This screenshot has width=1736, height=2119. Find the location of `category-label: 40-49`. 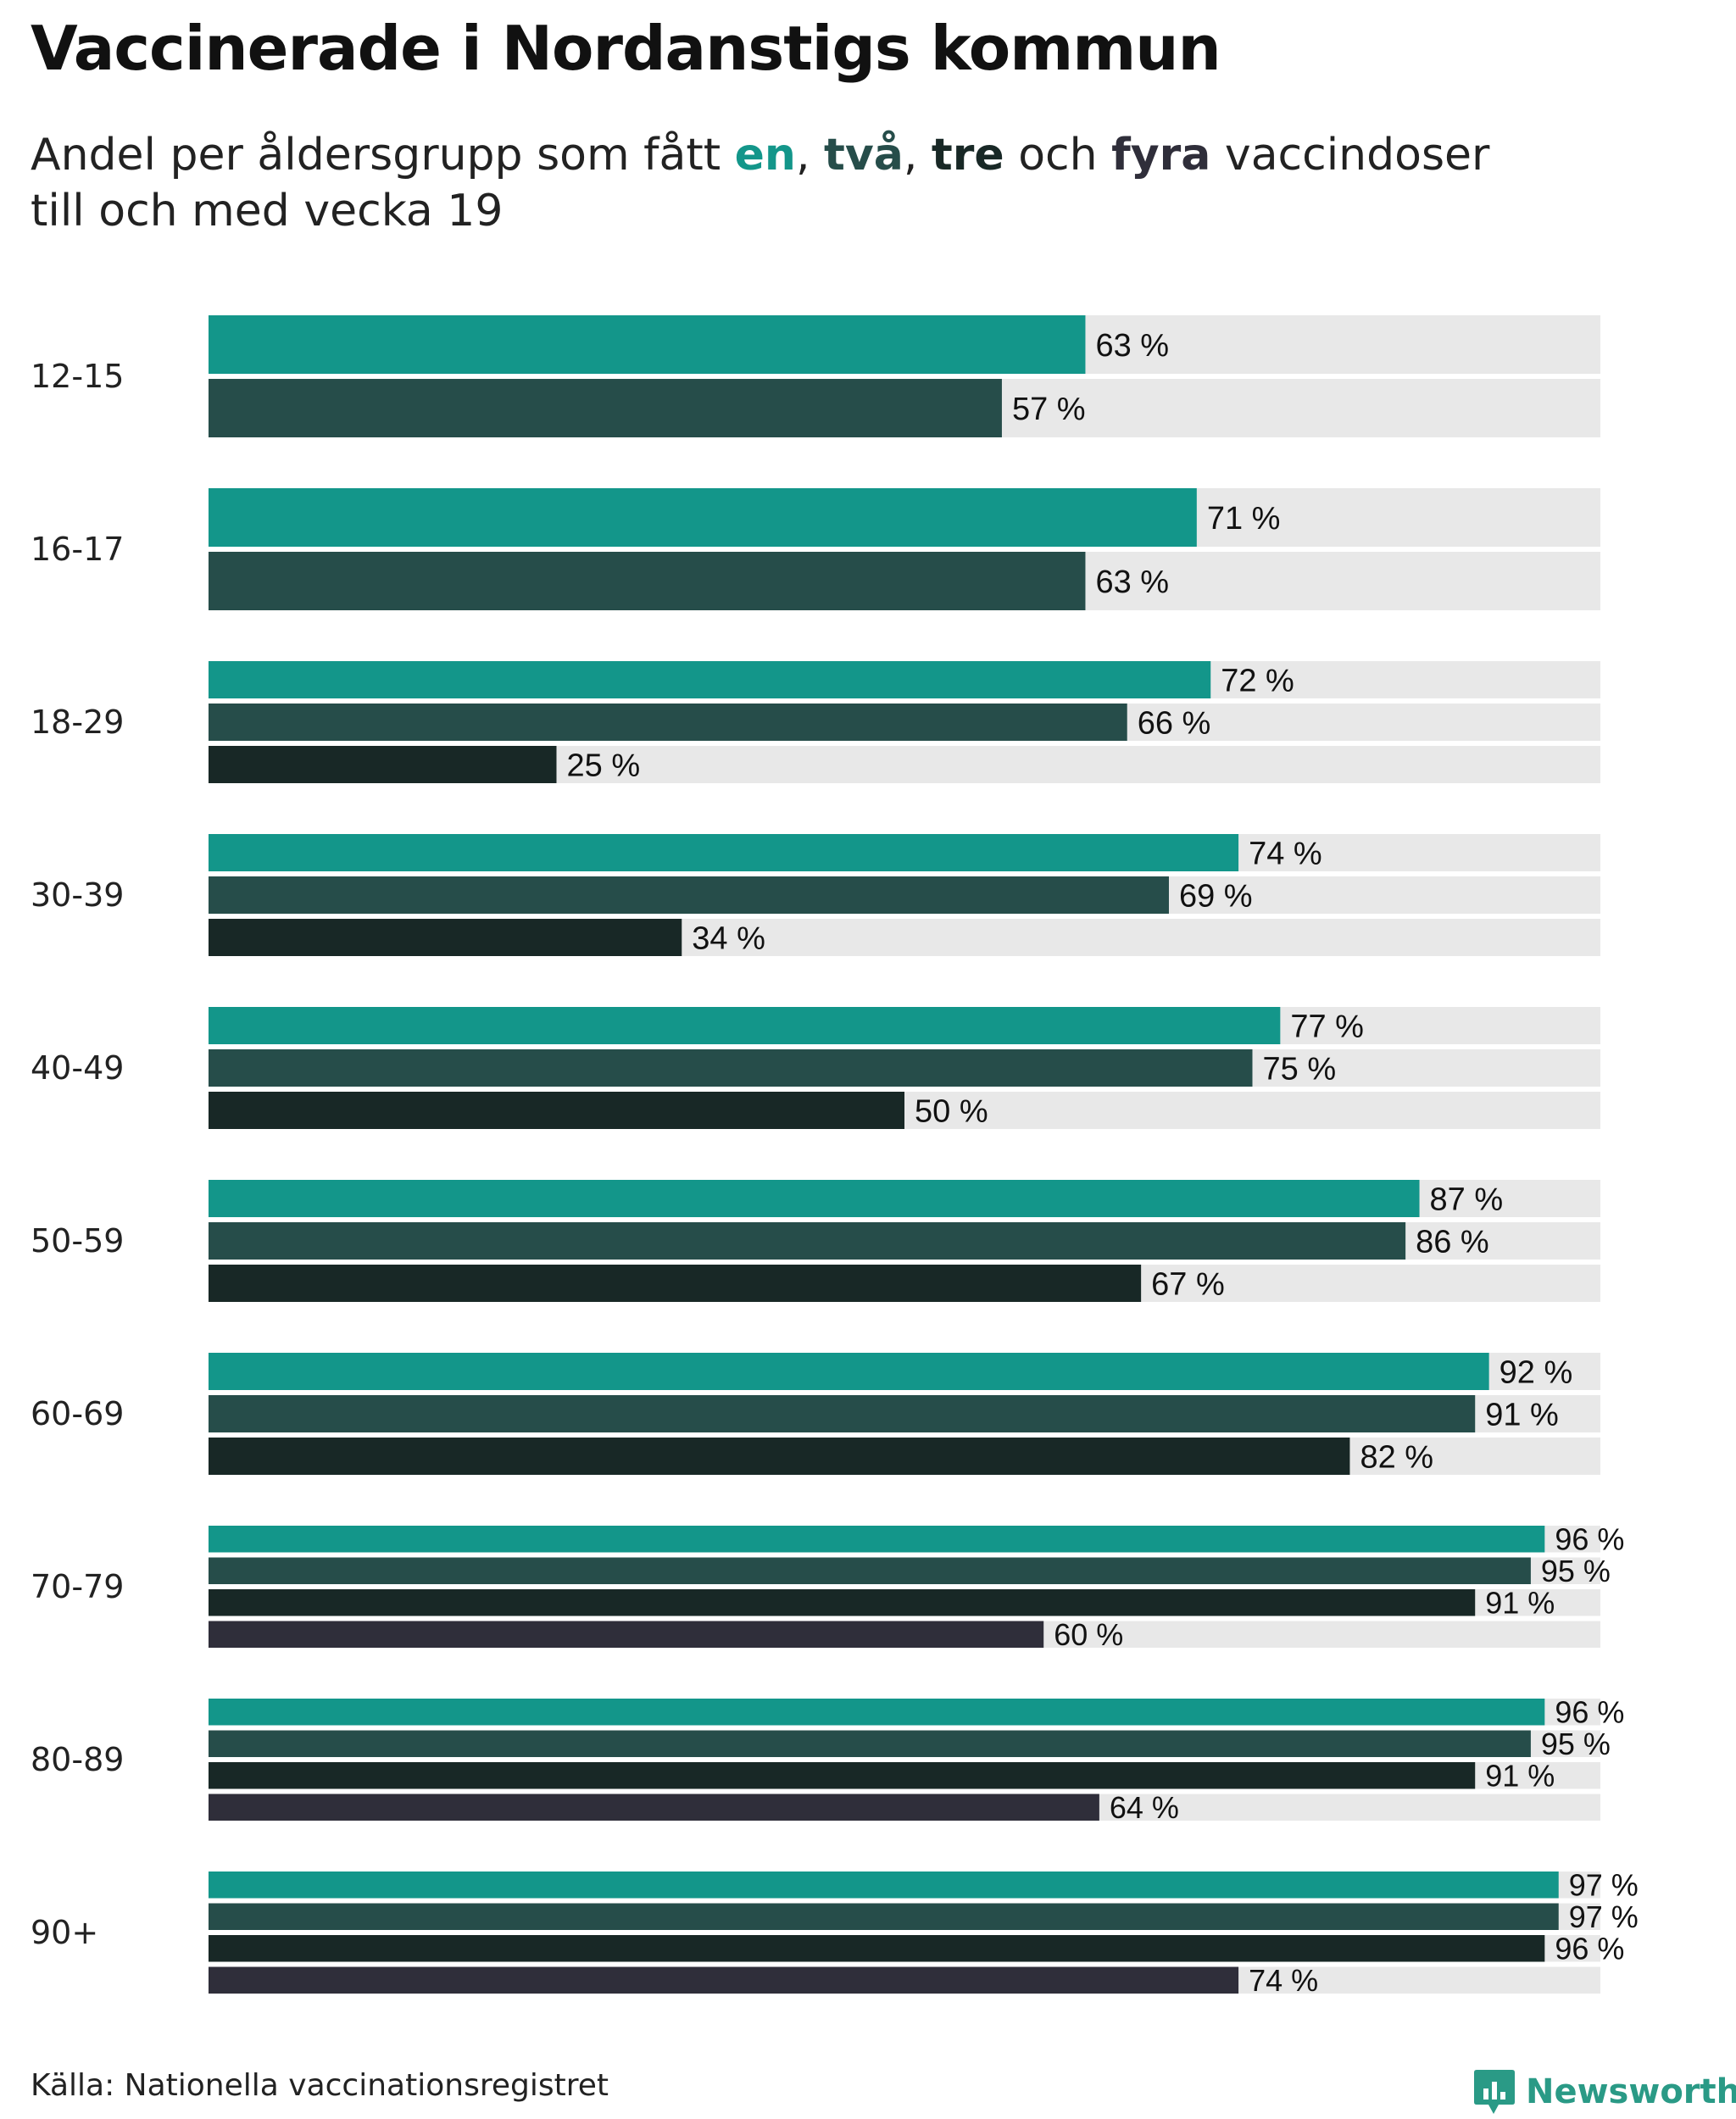

category-label: 40-49 is located at coordinates (77, 1068).